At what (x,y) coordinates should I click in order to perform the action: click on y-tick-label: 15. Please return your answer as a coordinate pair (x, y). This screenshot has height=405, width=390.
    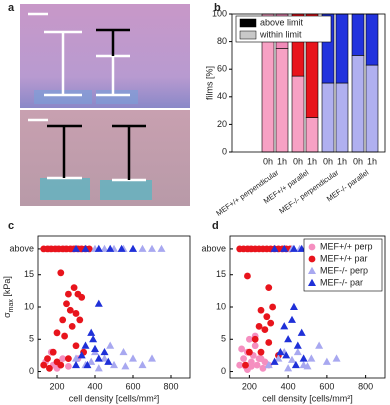
    Looking at the image, I should click on (221, 274).